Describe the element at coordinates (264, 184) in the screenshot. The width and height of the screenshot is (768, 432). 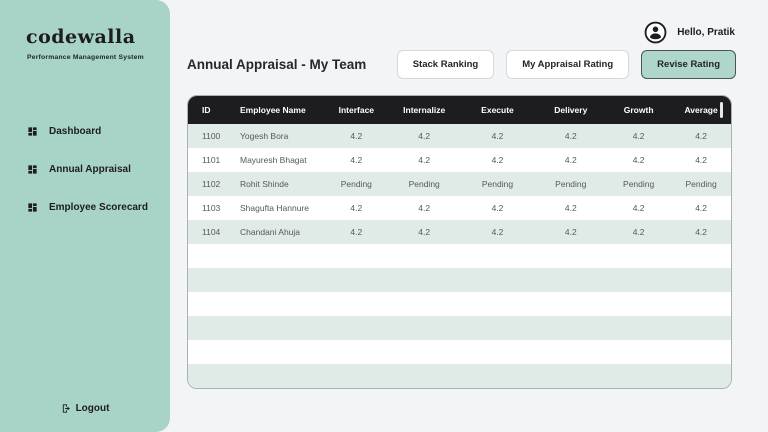
I see `table-cell: Rohit Shinde` at that location.